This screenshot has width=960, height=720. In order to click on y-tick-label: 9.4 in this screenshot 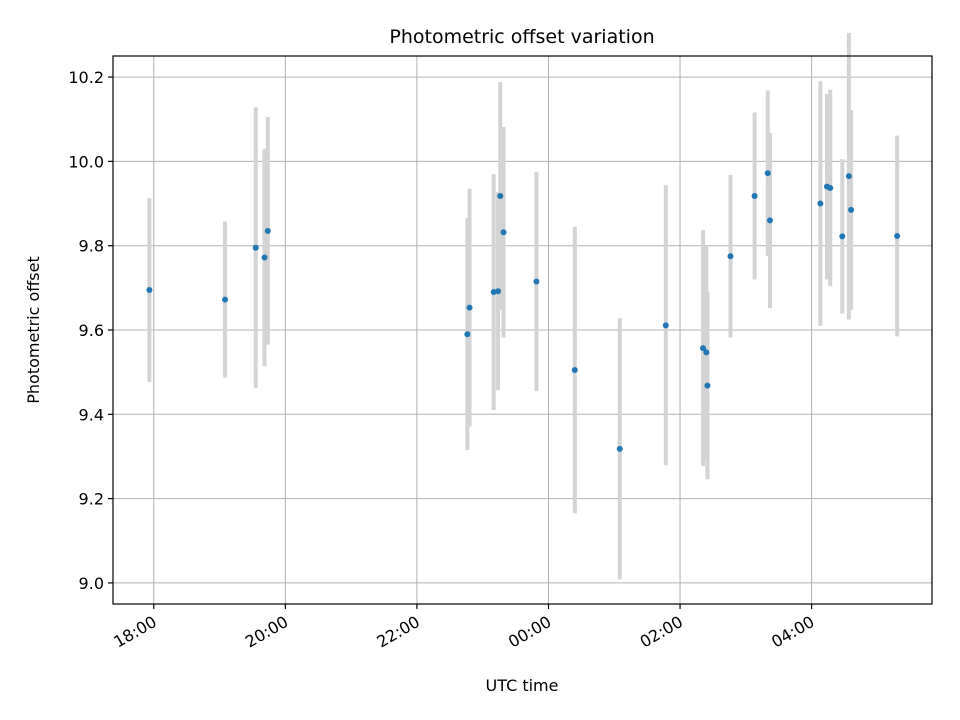, I will do `click(91, 414)`.